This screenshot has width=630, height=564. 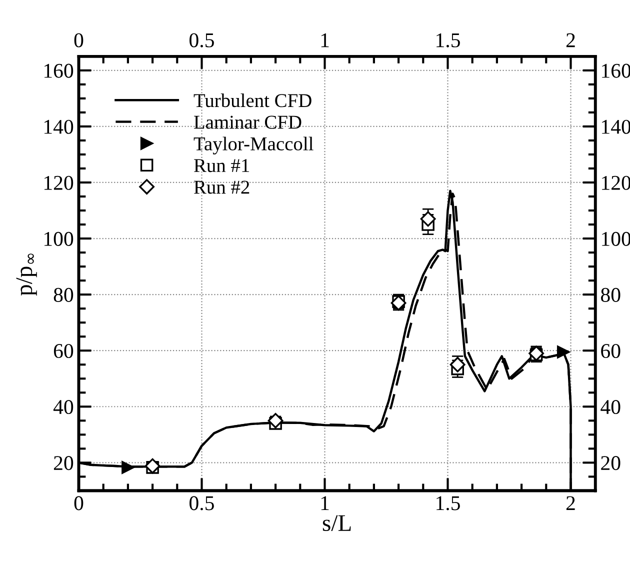 I want to click on x-axis-title: s/L, so click(x=336, y=523).